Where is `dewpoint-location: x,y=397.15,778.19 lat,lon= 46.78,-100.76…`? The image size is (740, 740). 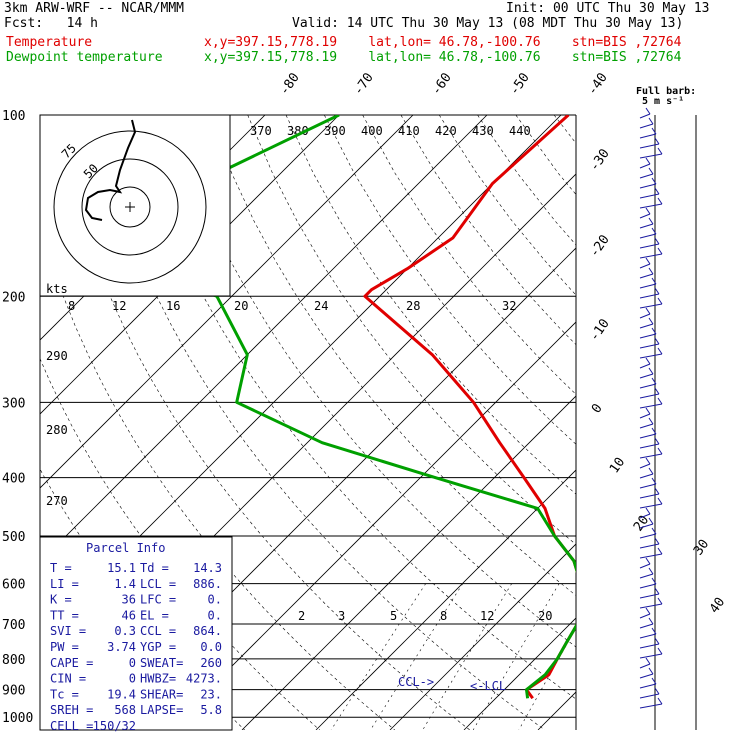
dewpoint-location: x,y=397.15,778.19 lat,lon= 46.78,-100.76… is located at coordinates (443, 57).